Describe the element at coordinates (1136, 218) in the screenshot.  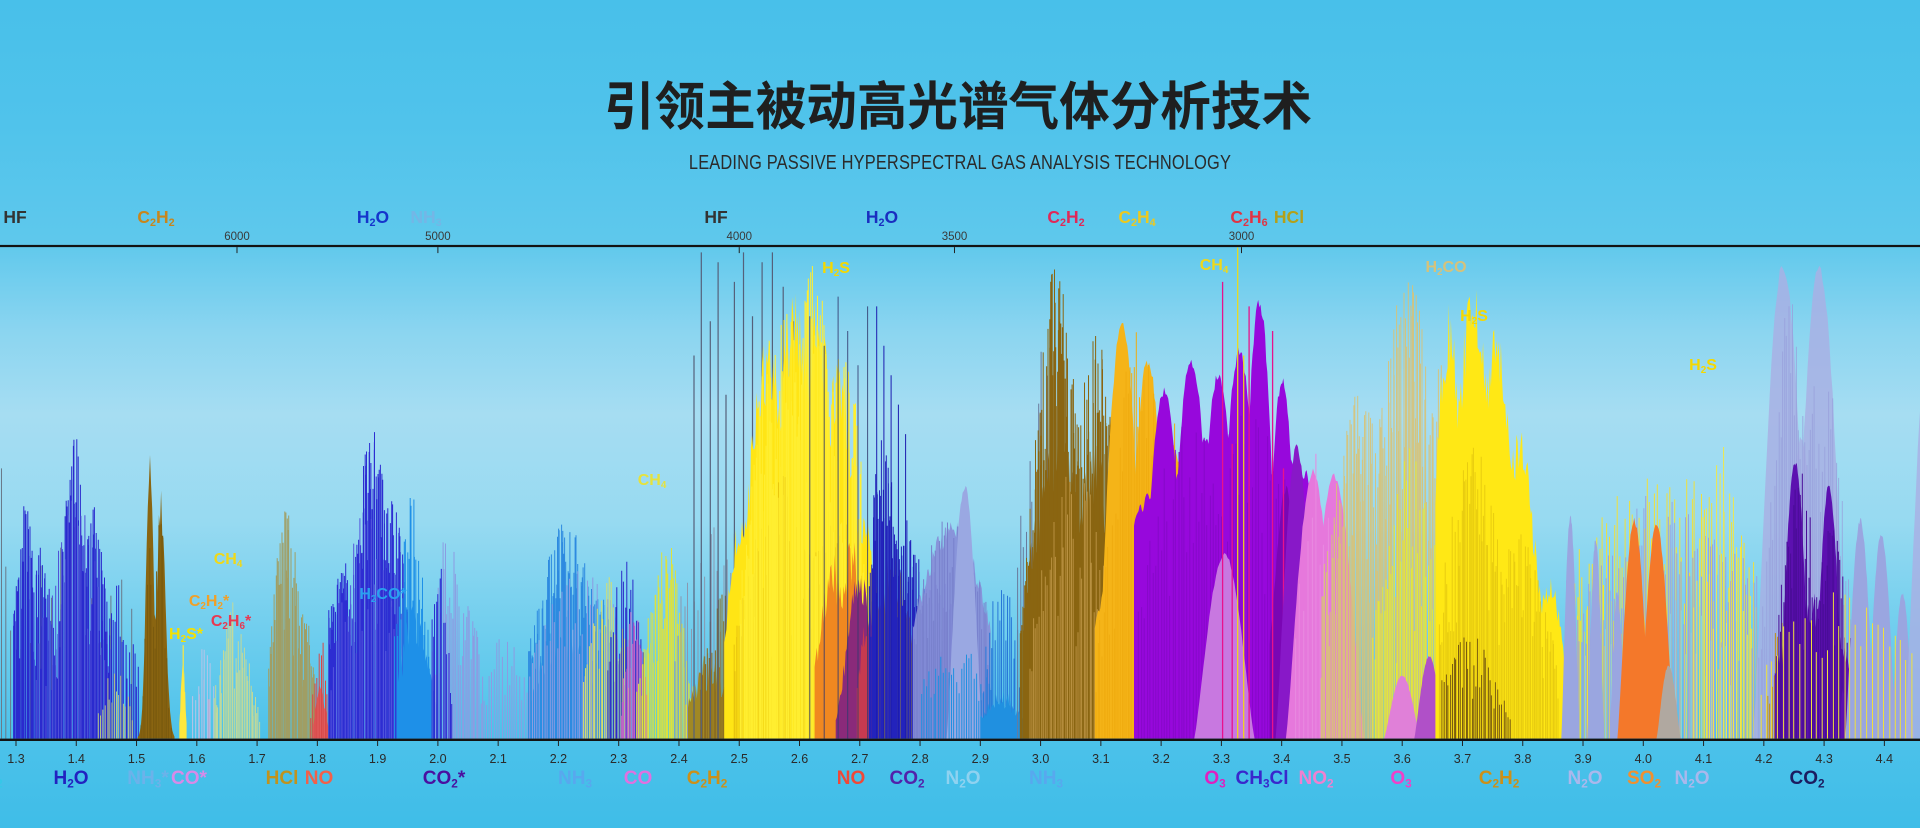
I see `top-gas-label: C2​H4​` at that location.